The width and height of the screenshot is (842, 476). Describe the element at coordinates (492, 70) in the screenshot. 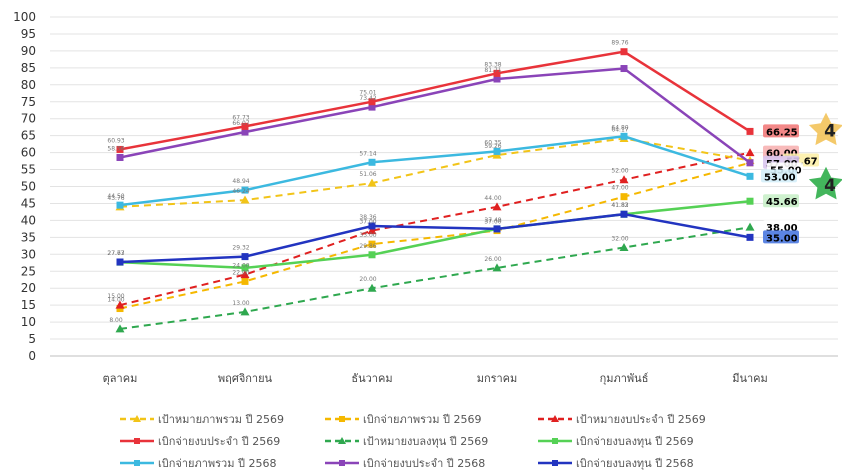

I see `data-label: 81.71` at that location.